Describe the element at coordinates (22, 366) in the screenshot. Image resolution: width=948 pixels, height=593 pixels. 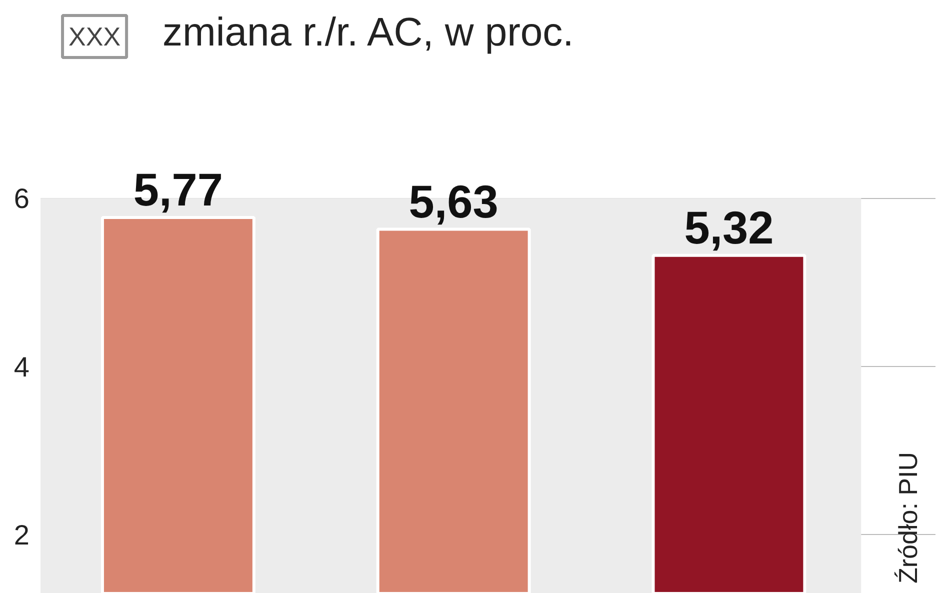
I see `y-tick-label: 4` at that location.